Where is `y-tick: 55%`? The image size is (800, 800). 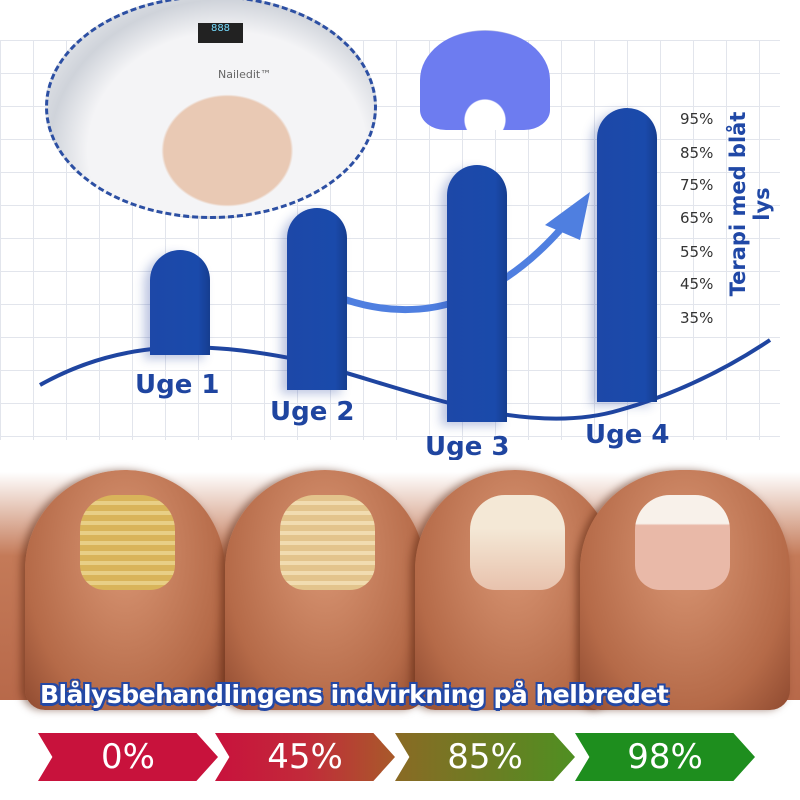
y-tick: 55% is located at coordinates (697, 252).